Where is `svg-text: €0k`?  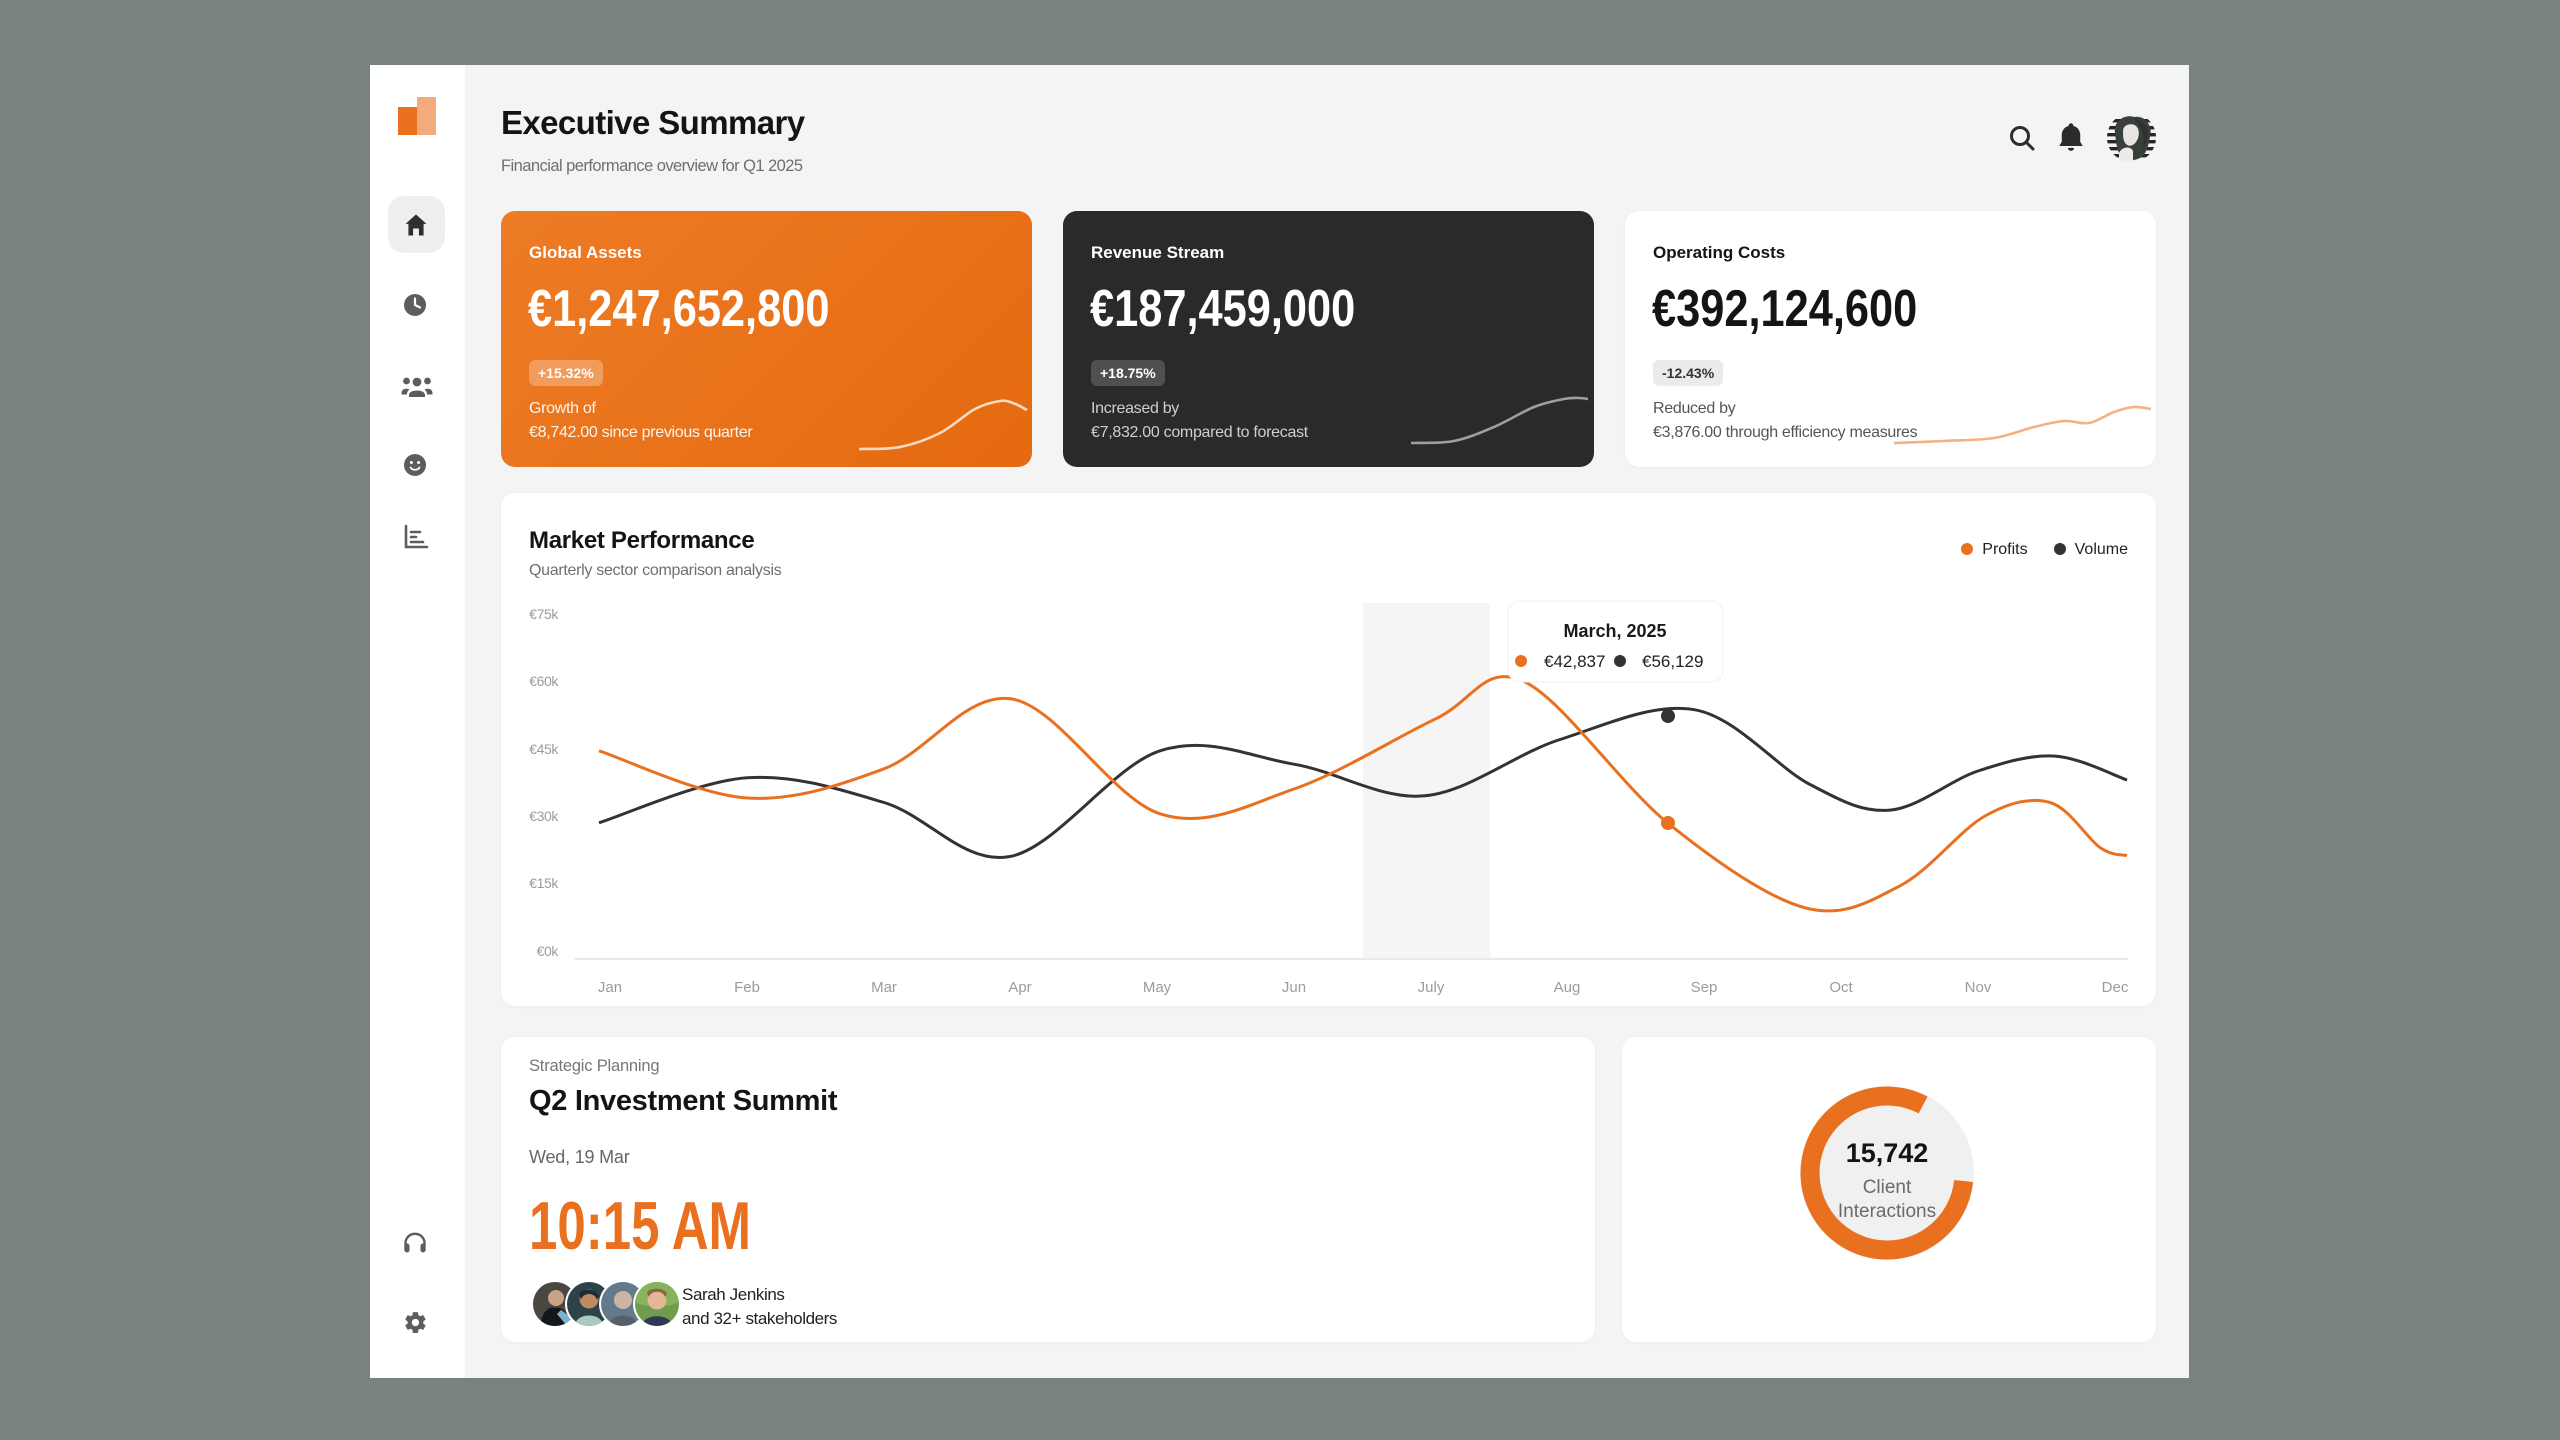
svg-text: €0k is located at coordinates (548, 951).